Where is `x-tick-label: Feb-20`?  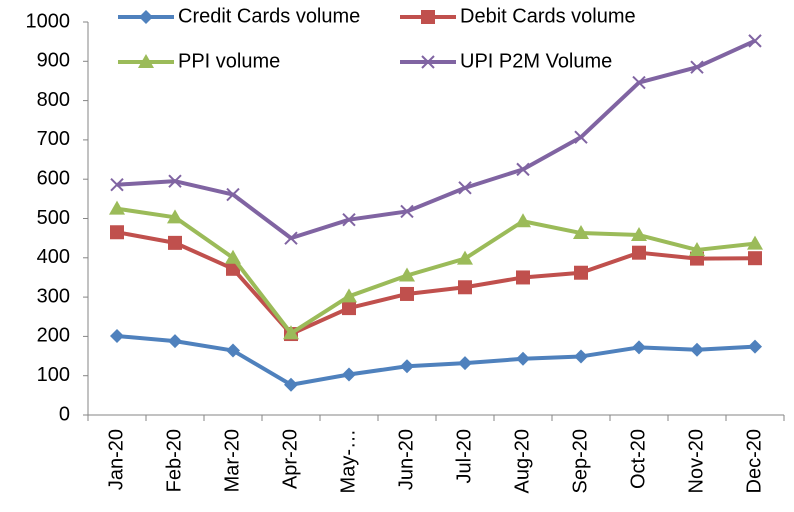
x-tick-label: Feb-20 is located at coordinates (174, 460).